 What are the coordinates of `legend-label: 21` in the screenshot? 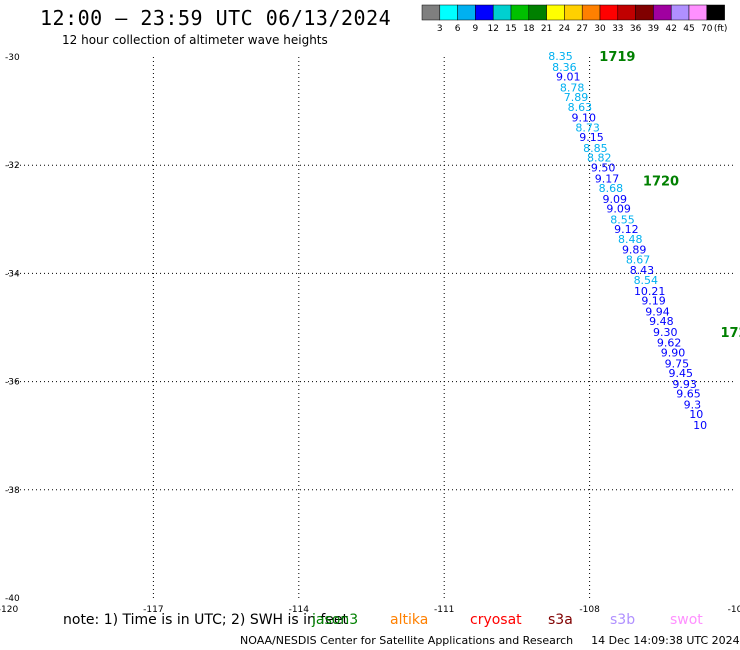 It's located at (546, 29).